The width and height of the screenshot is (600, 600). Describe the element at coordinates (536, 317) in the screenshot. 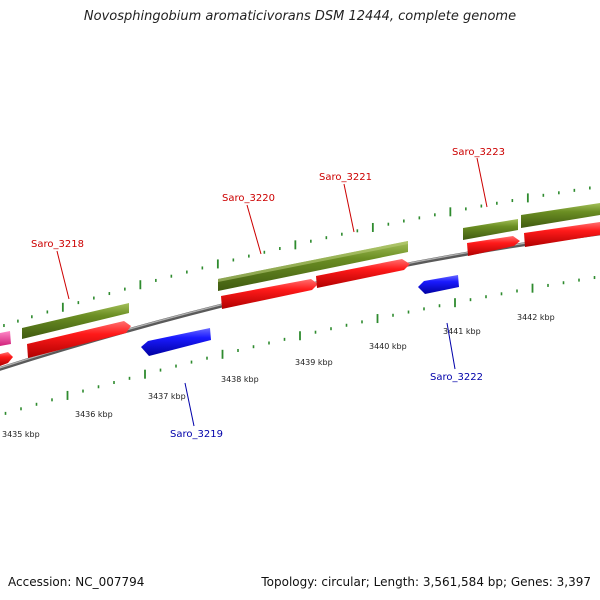

I see `axis-label-3442: 3442 kbp` at that location.